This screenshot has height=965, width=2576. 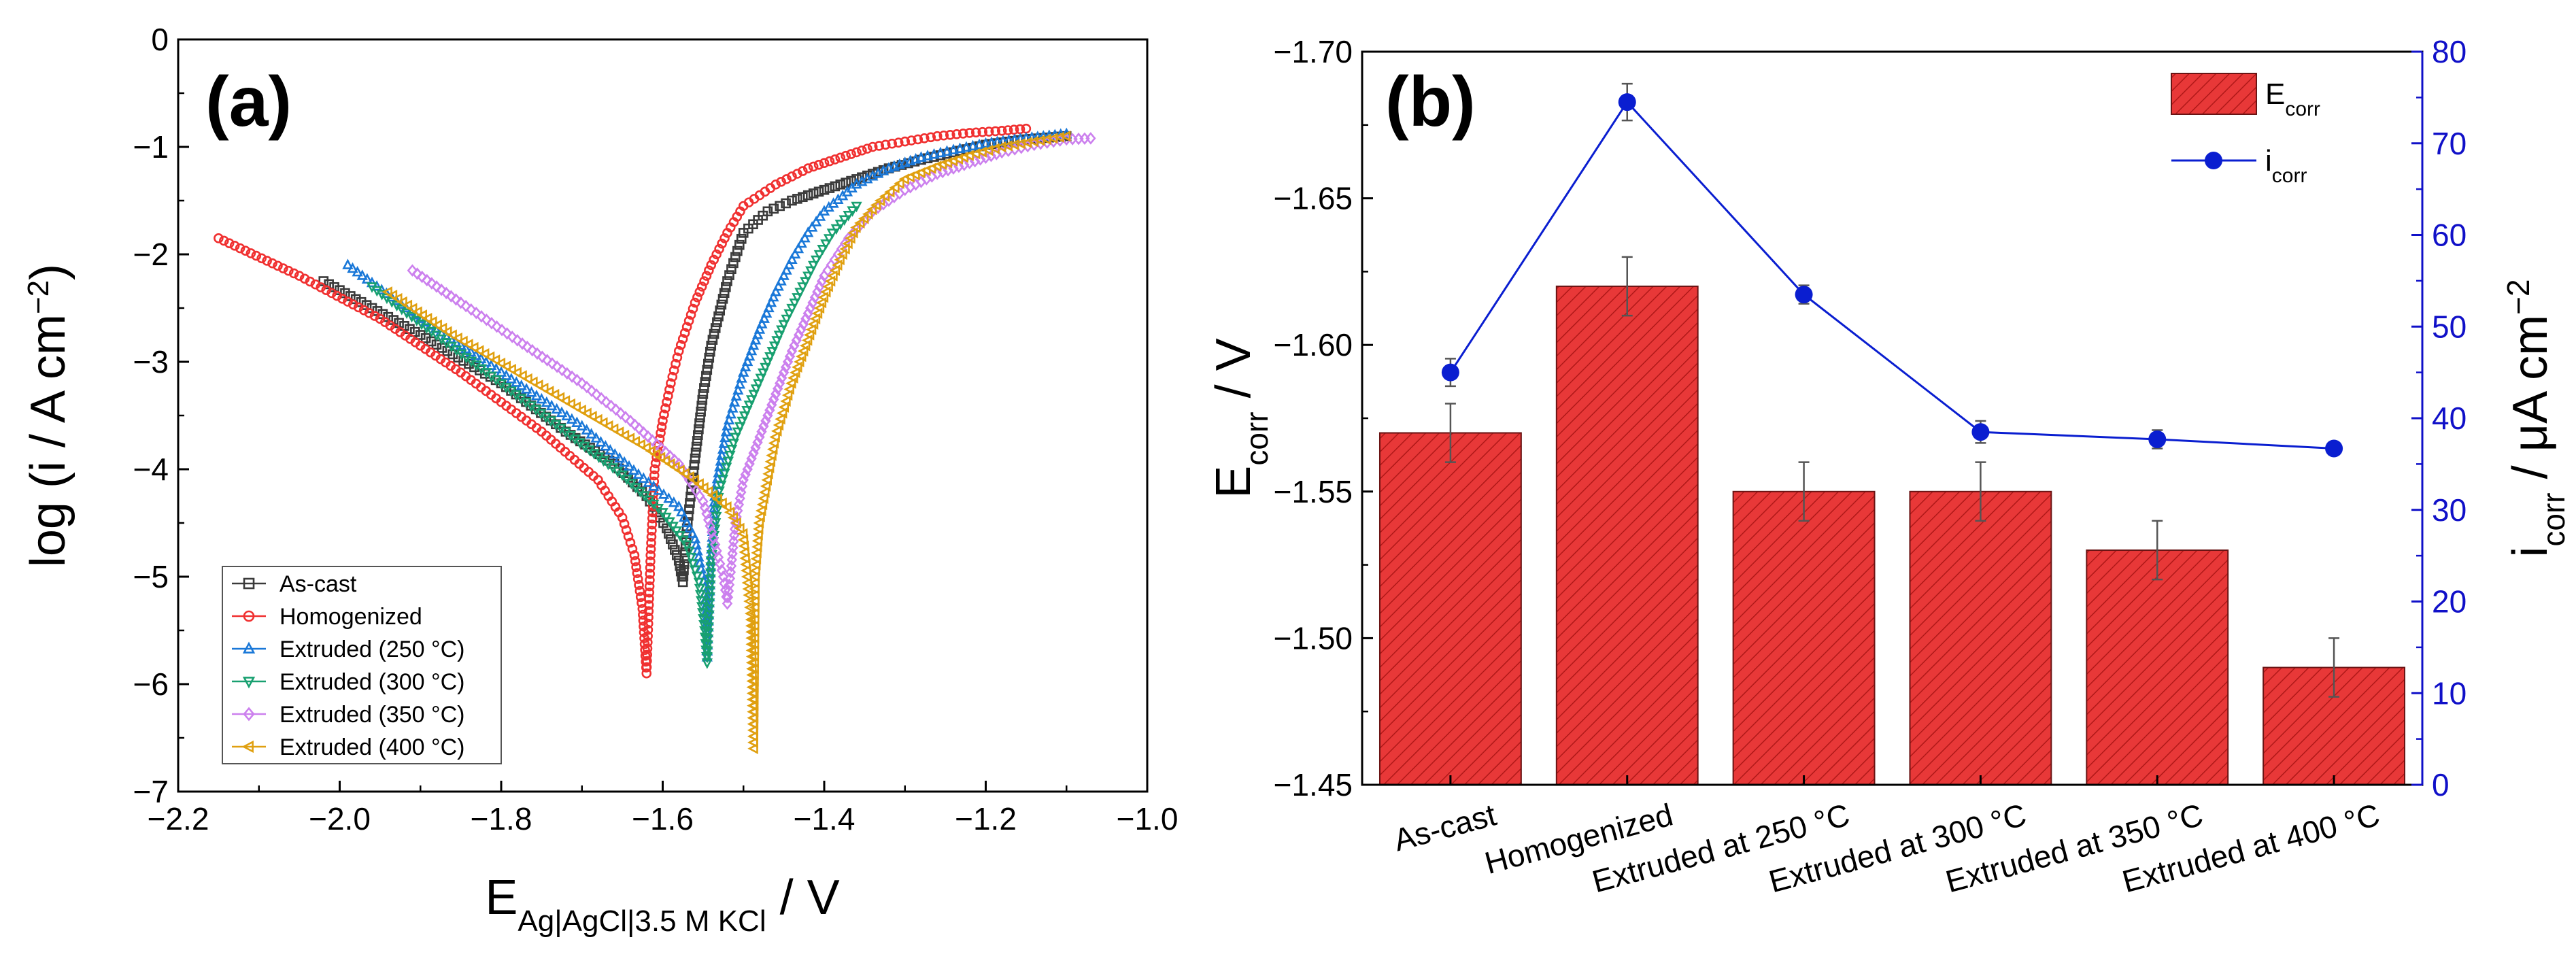 I want to click on y-tick-label: −1, so click(x=151, y=147).